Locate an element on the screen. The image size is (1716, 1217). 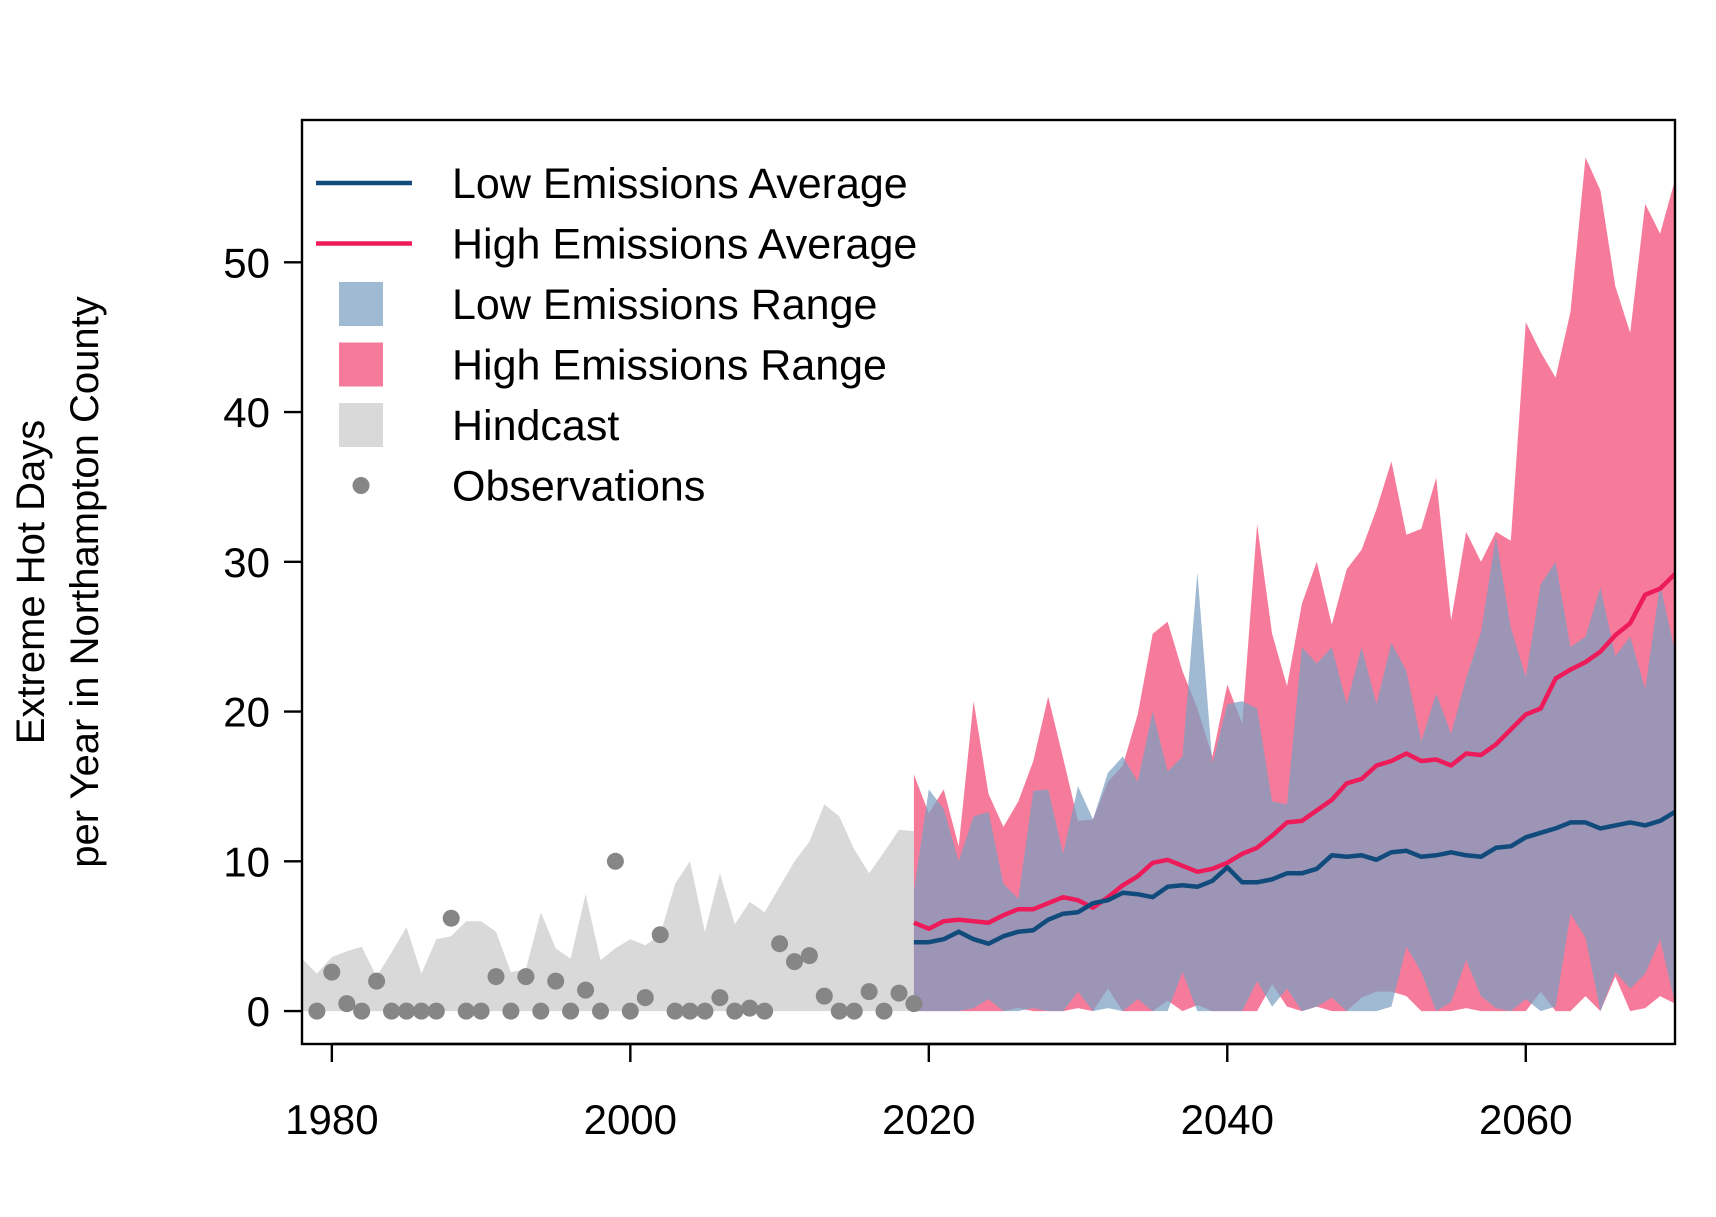
legend-label: Low Emissions Average is located at coordinates (680, 184).